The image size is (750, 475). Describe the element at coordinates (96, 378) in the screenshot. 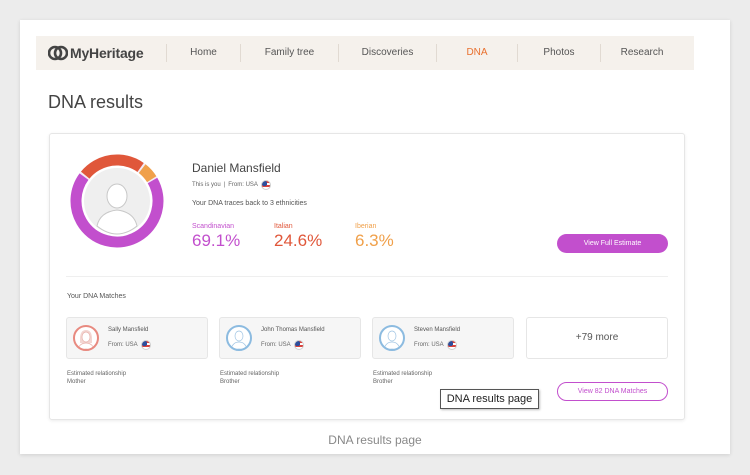

I see `match-relationship: Estimated relationship Mother` at that location.